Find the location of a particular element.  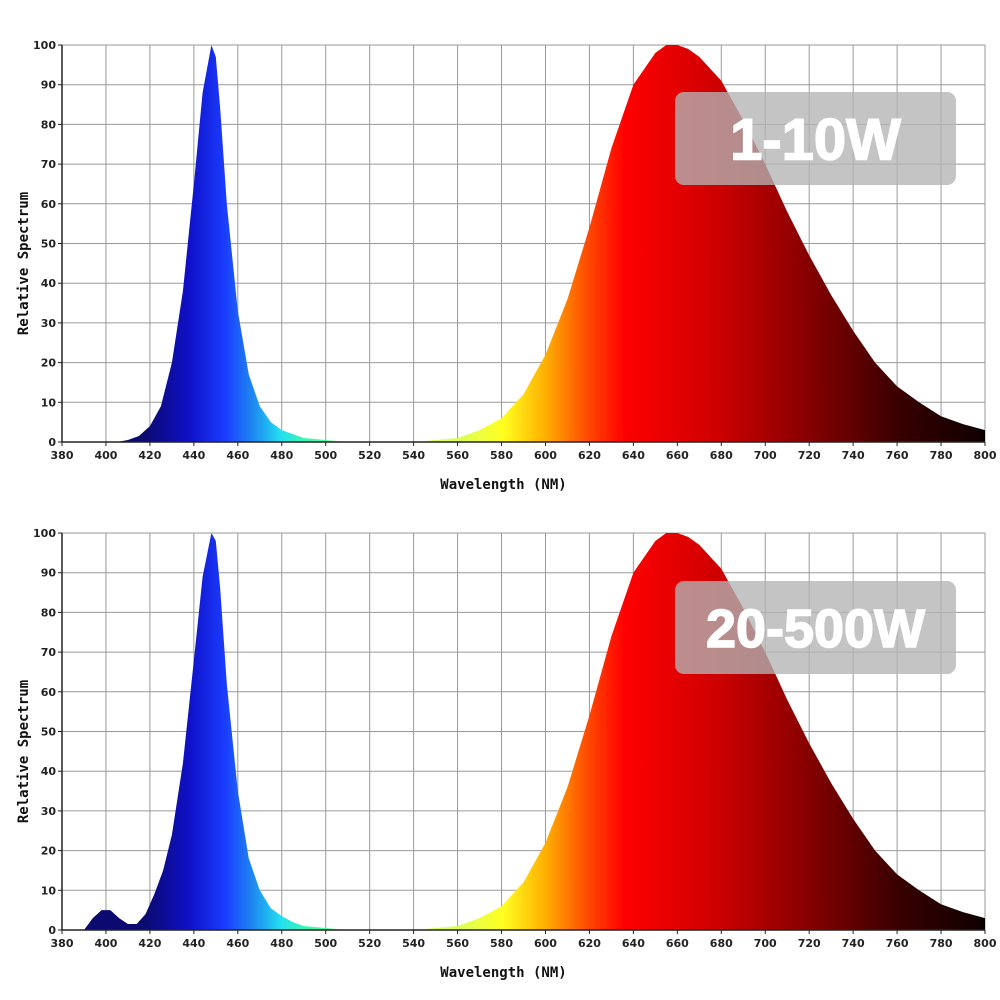

wattage-badge-label: 20-500W is located at coordinates (815, 629).